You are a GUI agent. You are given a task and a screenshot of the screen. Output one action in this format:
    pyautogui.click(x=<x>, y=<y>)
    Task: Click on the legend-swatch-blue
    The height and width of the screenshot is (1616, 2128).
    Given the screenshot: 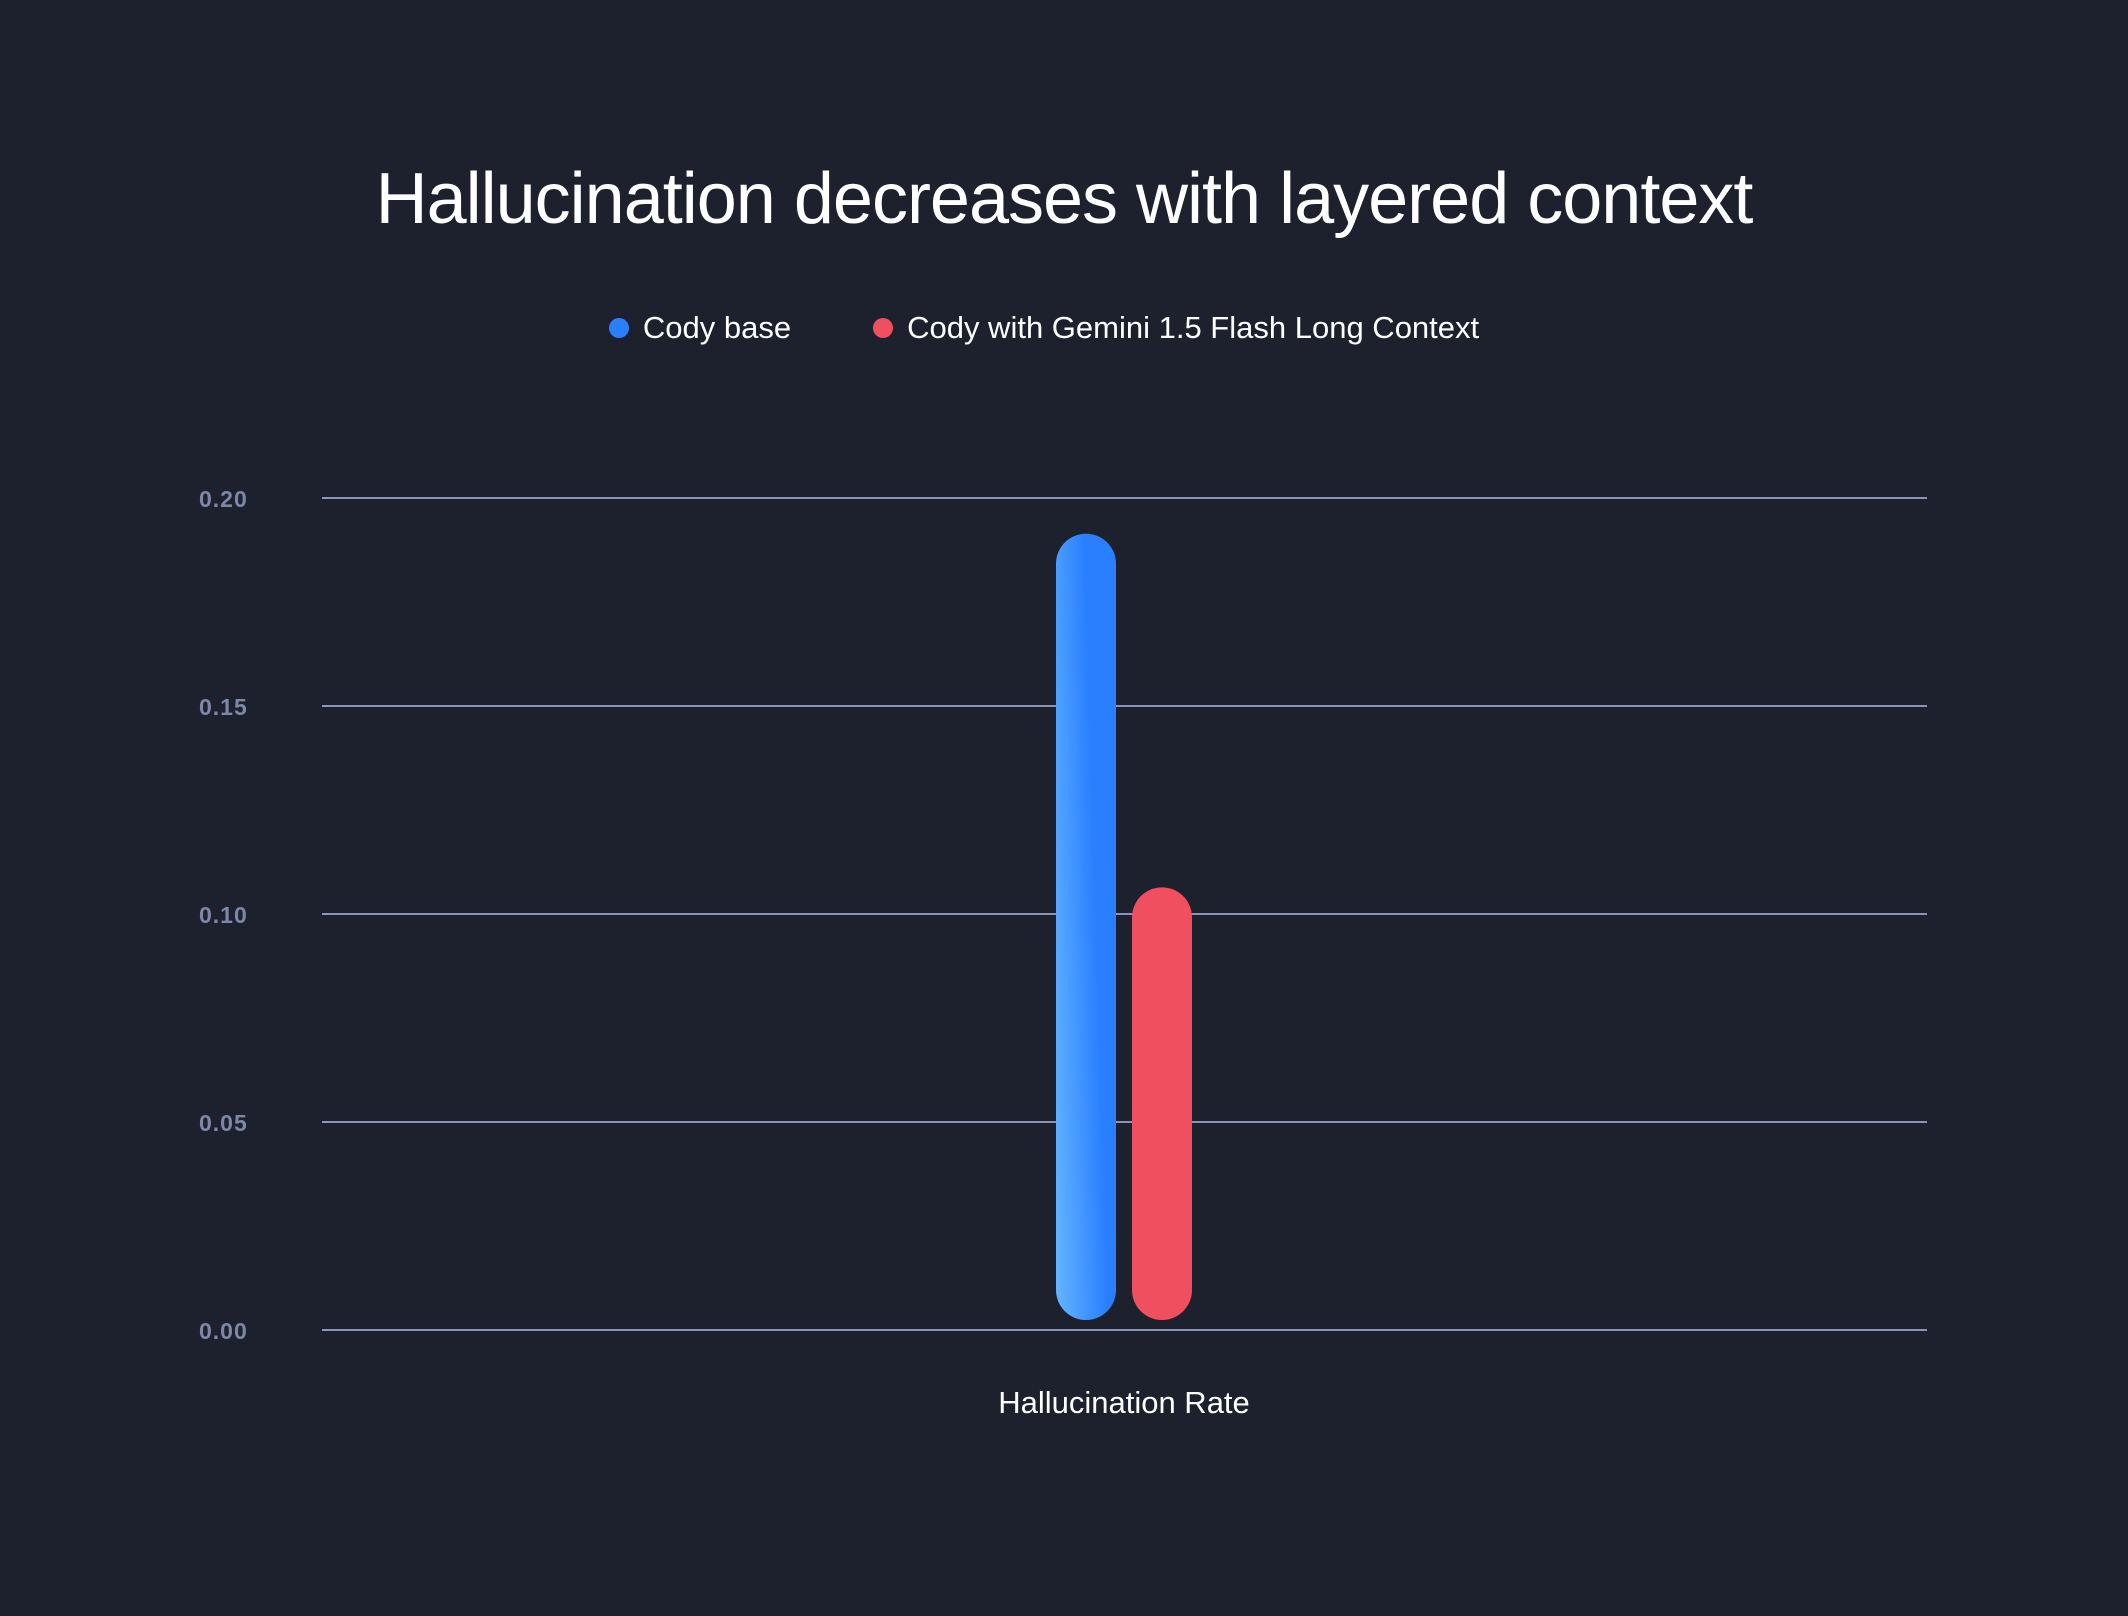 What is the action you would take?
    pyautogui.click(x=618, y=328)
    